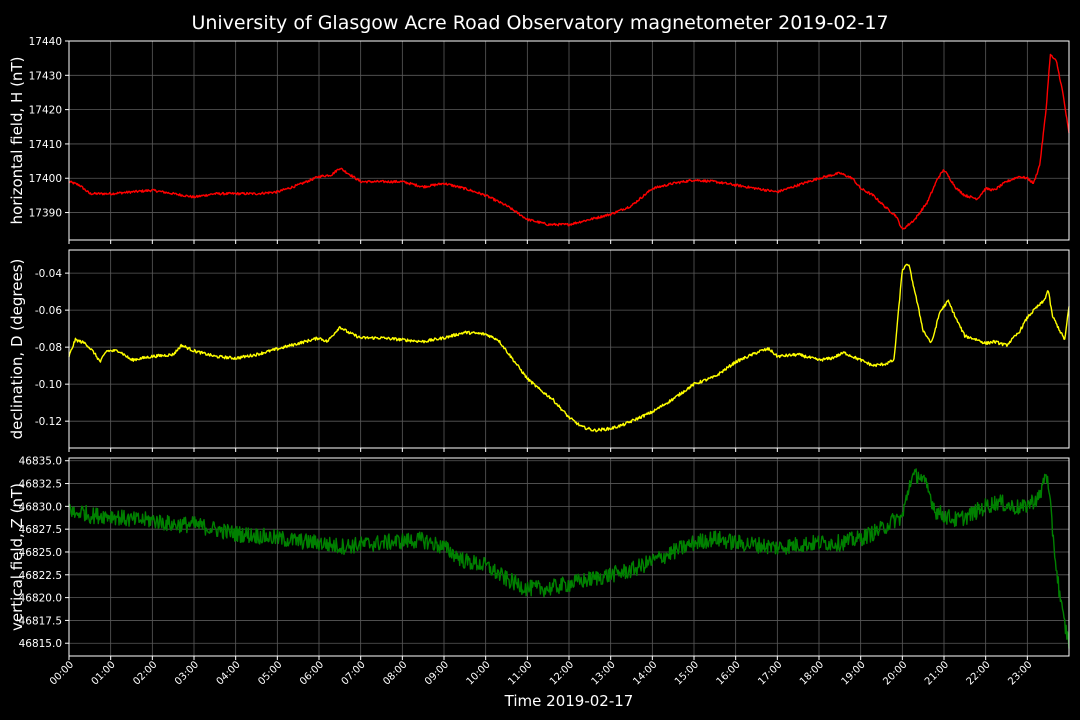  I want to click on y-tick-label: 46817.5, so click(40, 621).